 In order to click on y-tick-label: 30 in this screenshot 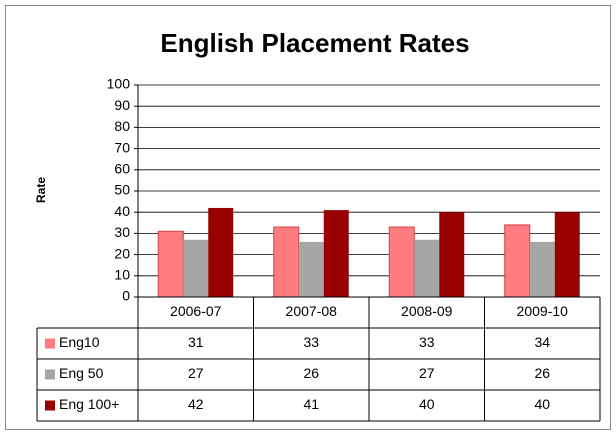, I will do `click(122, 232)`.